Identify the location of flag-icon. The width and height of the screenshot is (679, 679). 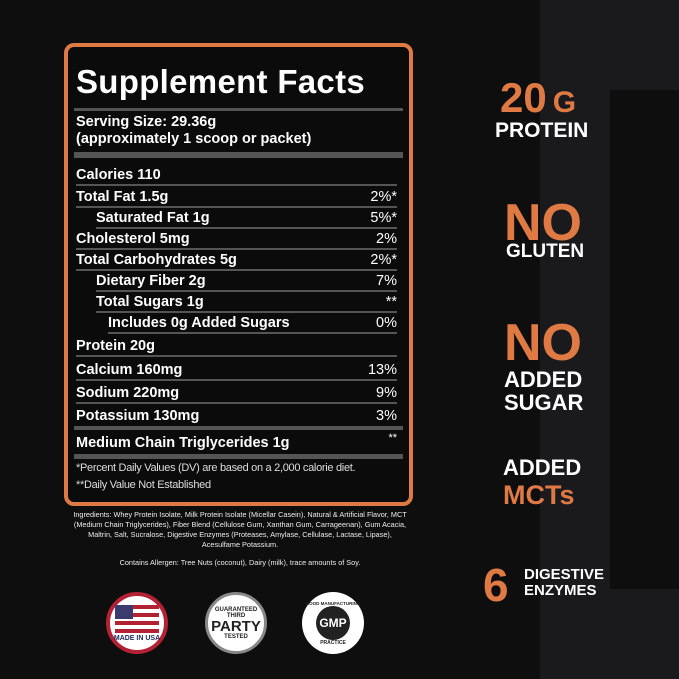
(137, 618).